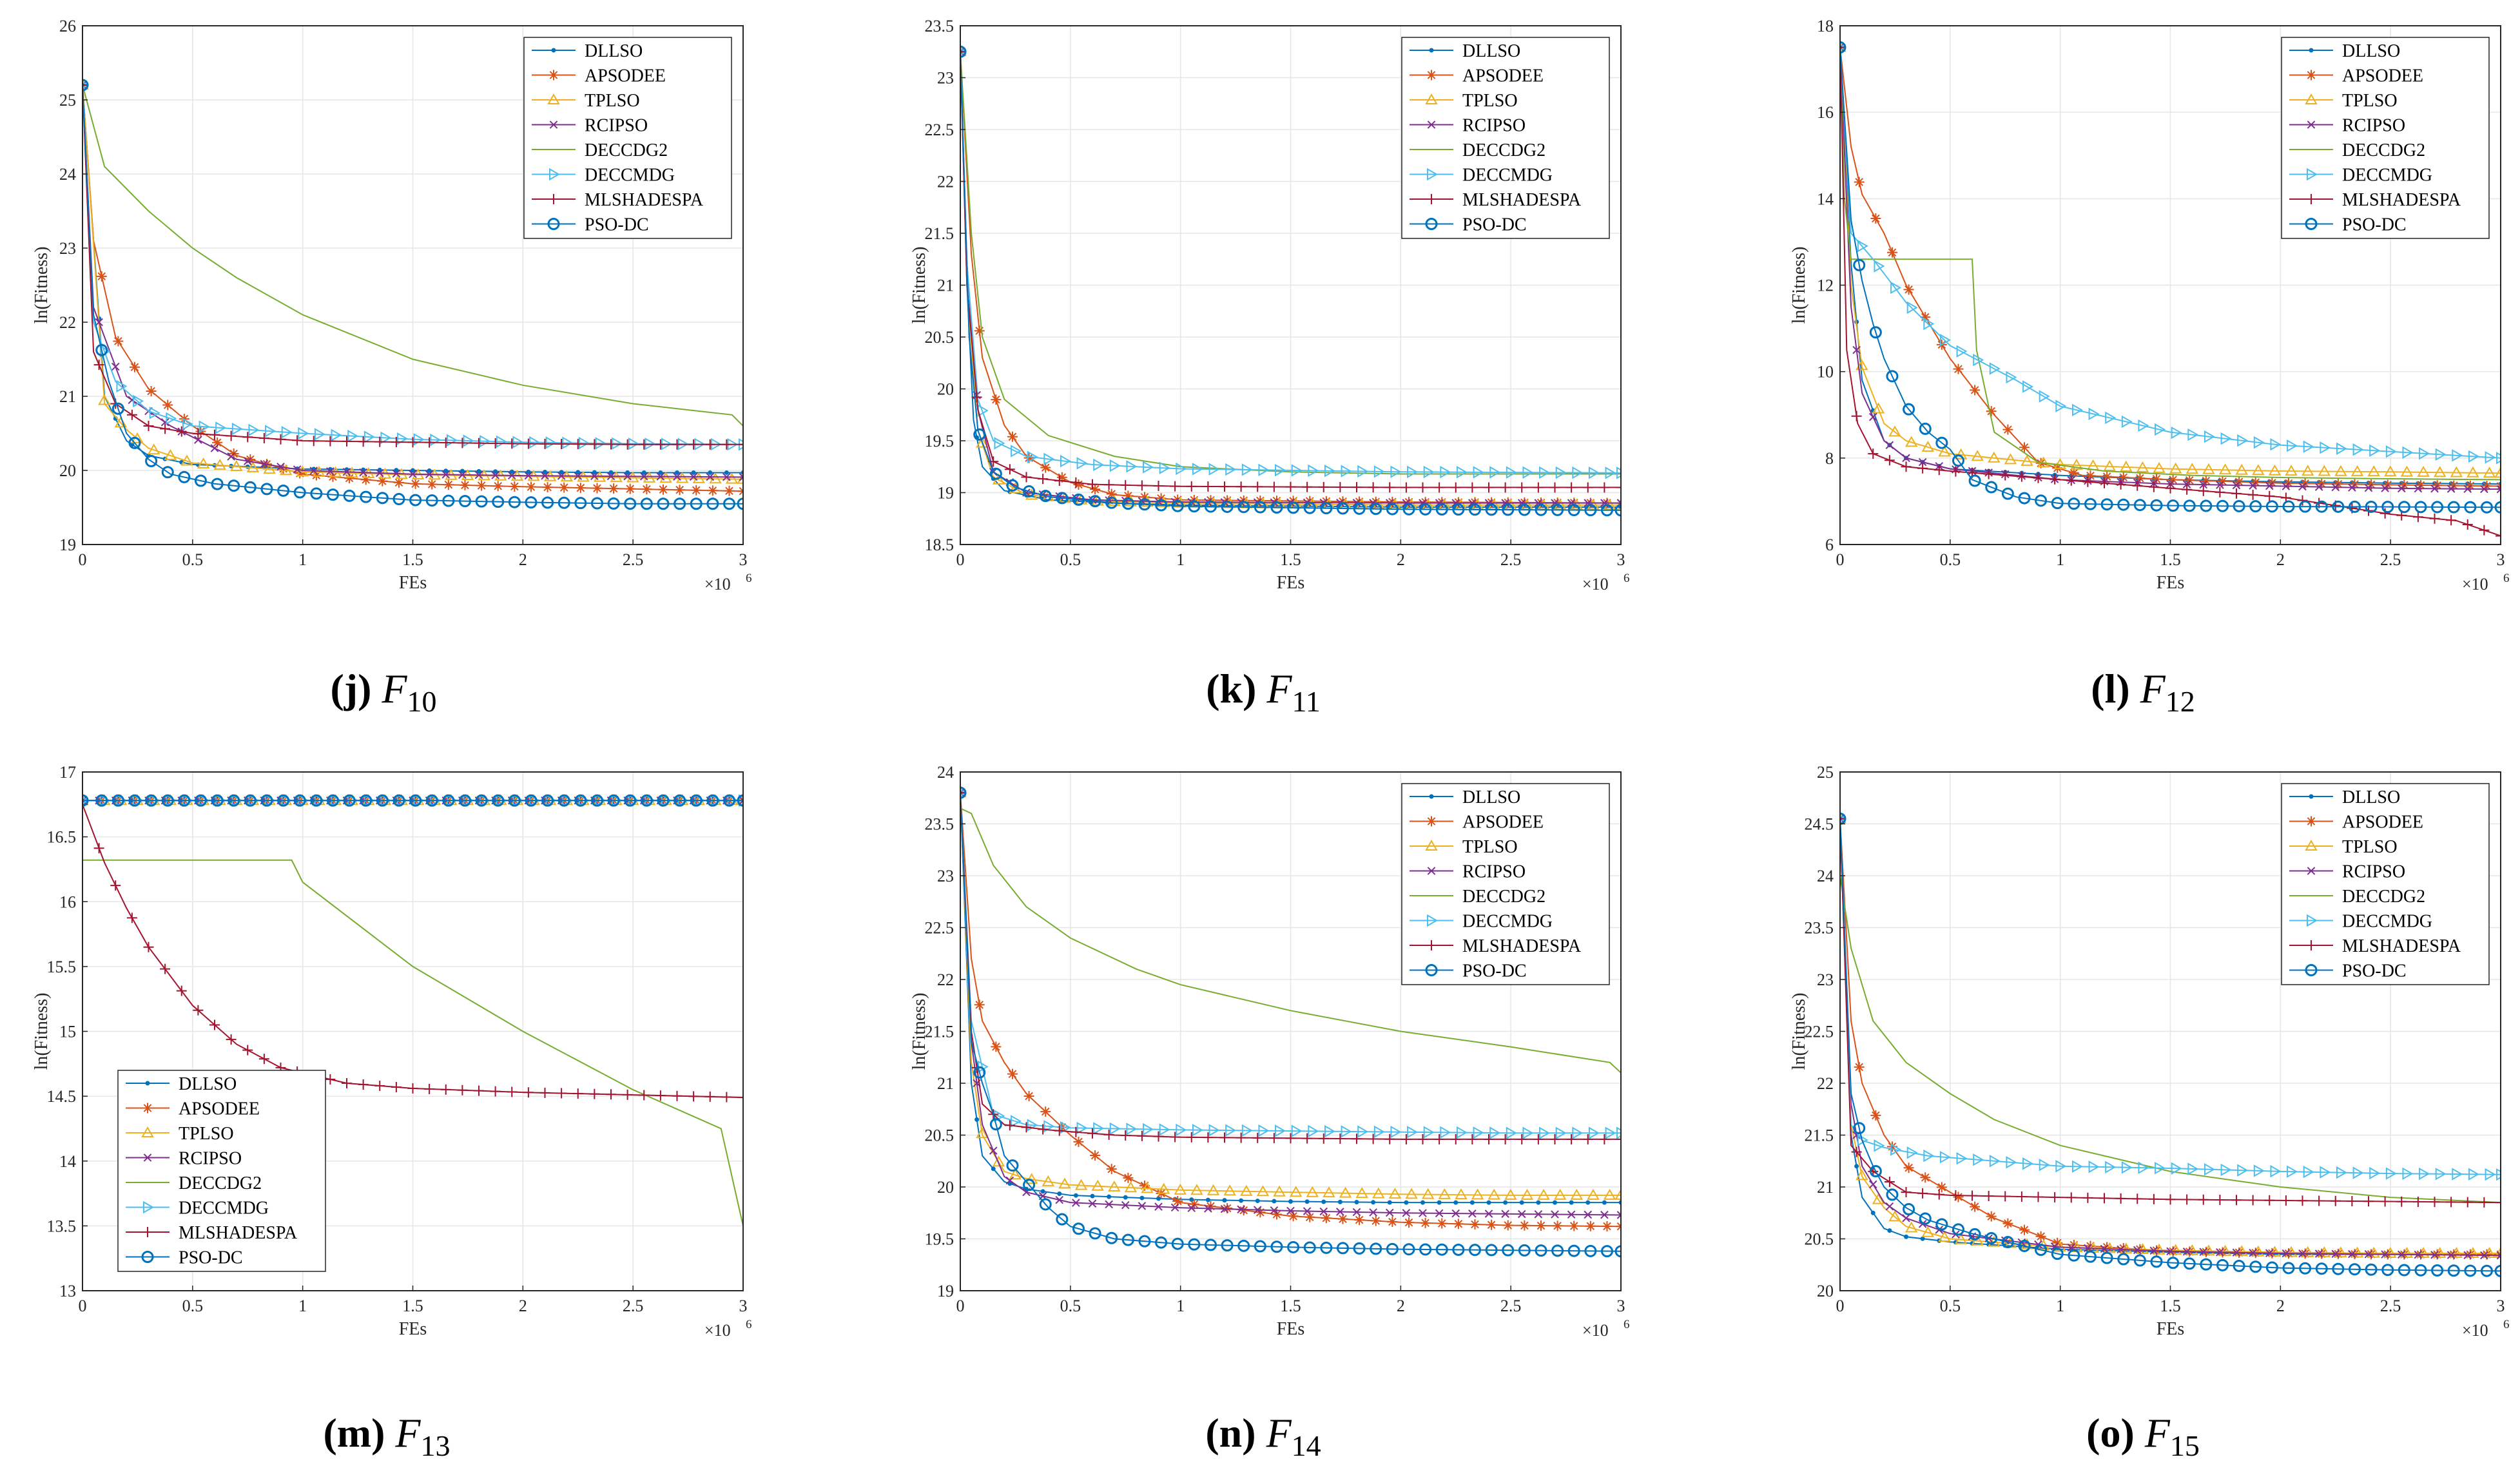  What do you see at coordinates (1290, 940) in the screenshot?
I see `series-line-deccdg2` at bounding box center [1290, 940].